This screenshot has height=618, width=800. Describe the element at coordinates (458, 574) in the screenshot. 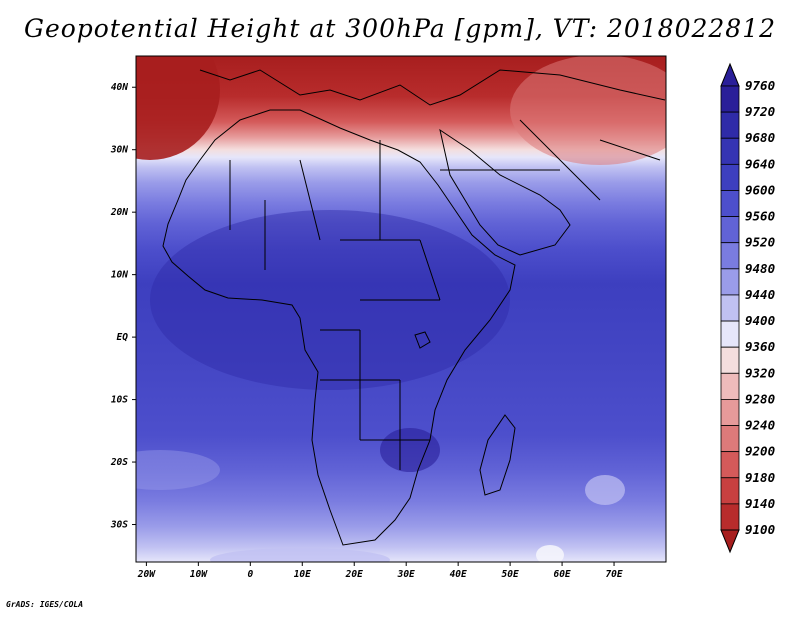

I see `lon-label: 40E` at that location.